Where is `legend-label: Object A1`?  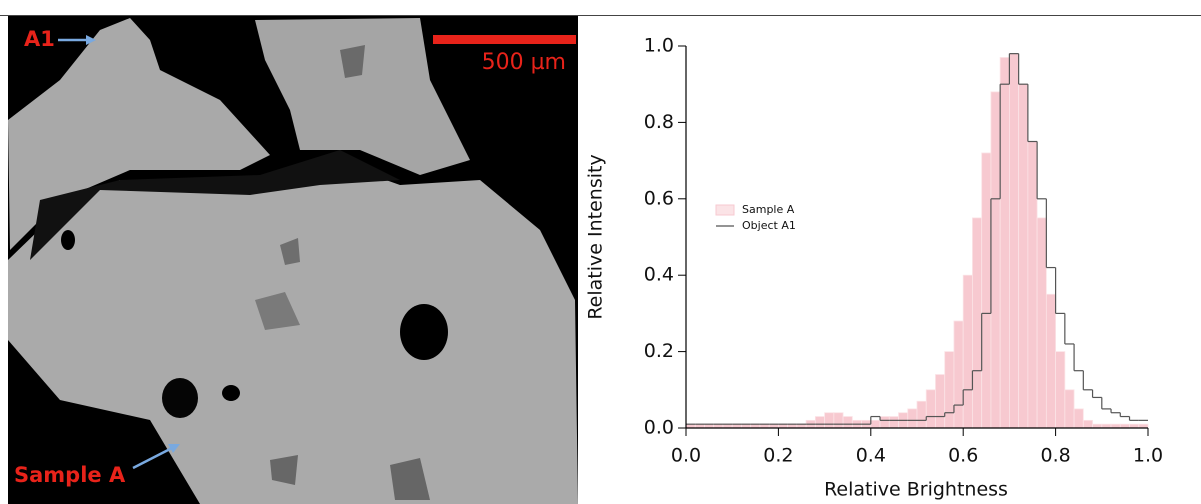
legend-label: Object A1 is located at coordinates (769, 225).